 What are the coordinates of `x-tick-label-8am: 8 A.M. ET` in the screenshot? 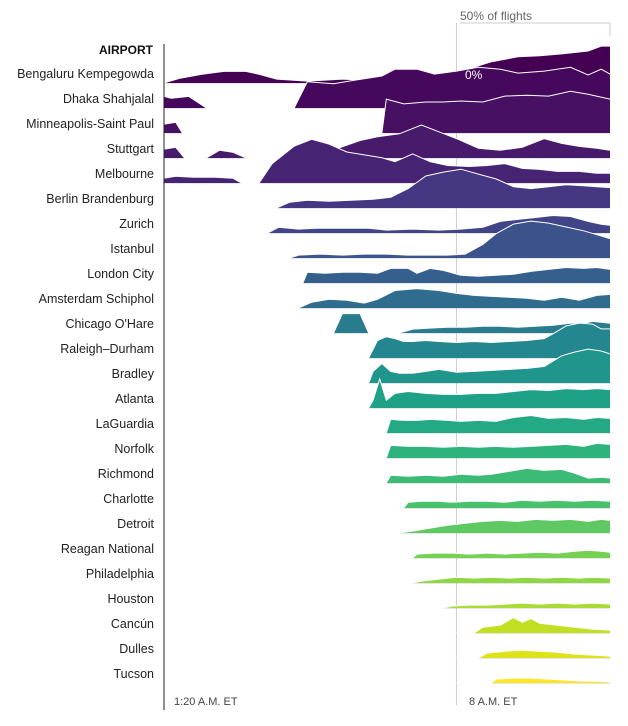 It's located at (493, 702).